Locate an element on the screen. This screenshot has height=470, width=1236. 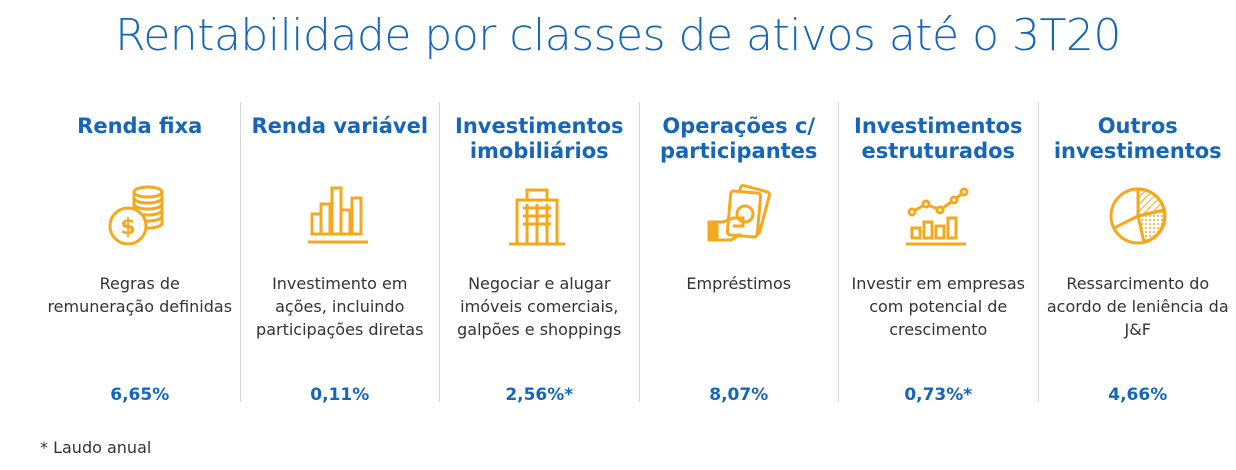
hand-money-icon is located at coordinates (739, 216).